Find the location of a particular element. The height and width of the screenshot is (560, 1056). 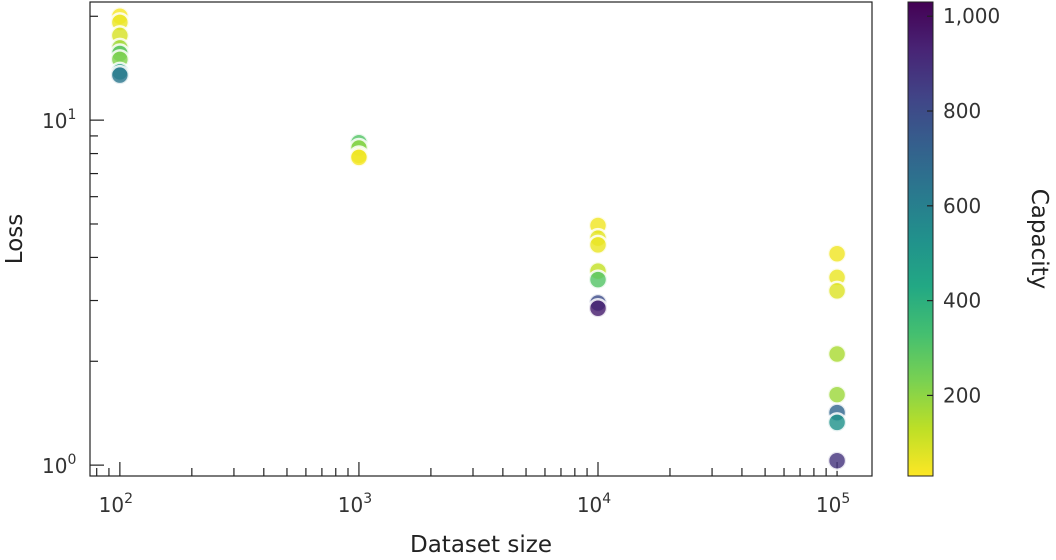

y-tick-label: 10⁰ is located at coordinates (59, 465).